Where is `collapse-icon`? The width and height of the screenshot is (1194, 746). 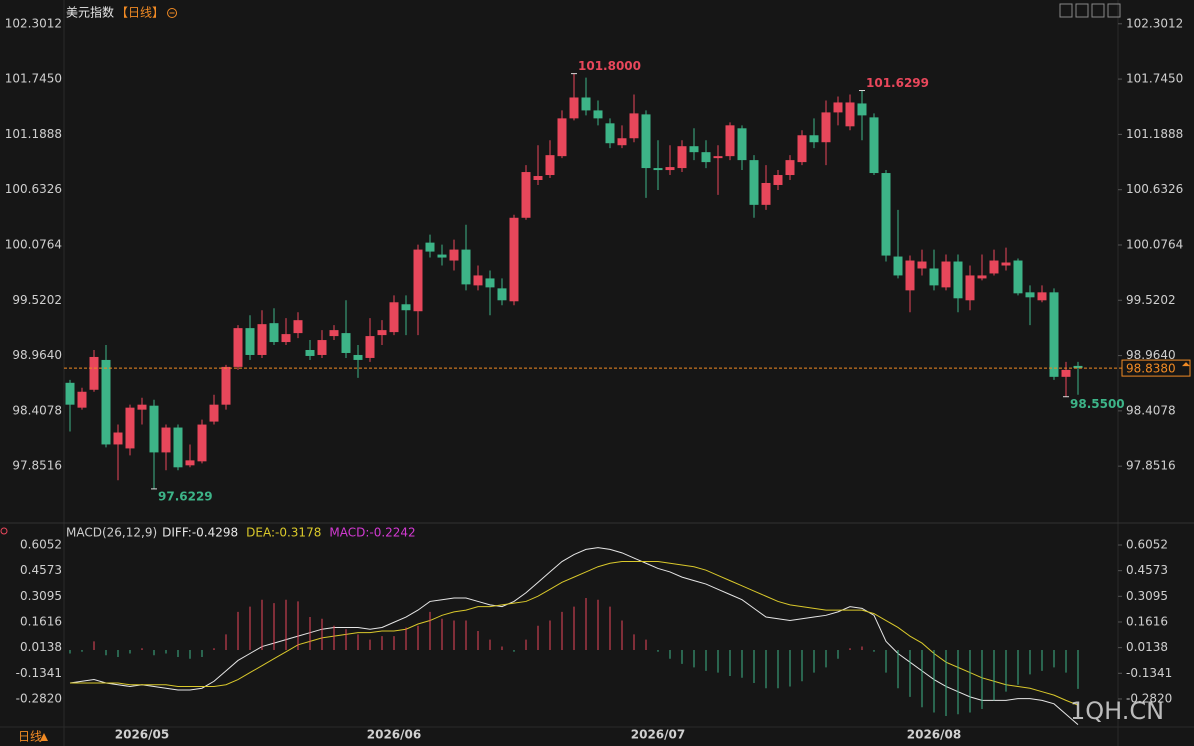 collapse-icon is located at coordinates (172, 13).